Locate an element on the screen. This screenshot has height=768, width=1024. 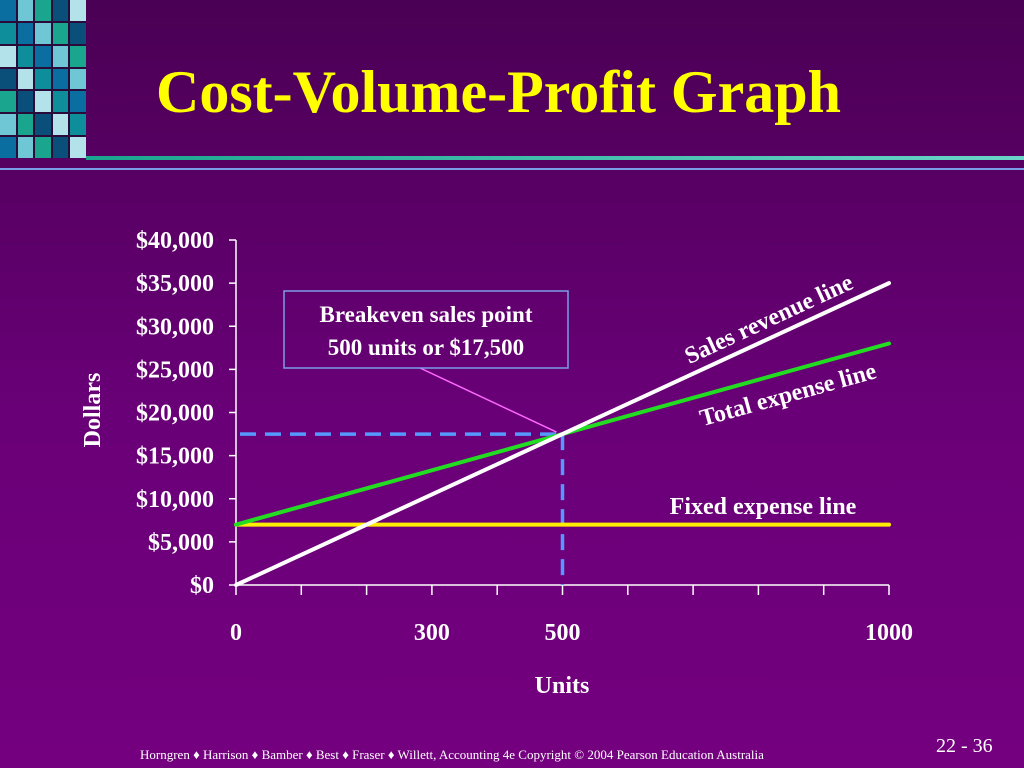
y-axis-title: Dollars is located at coordinates (93, 410).